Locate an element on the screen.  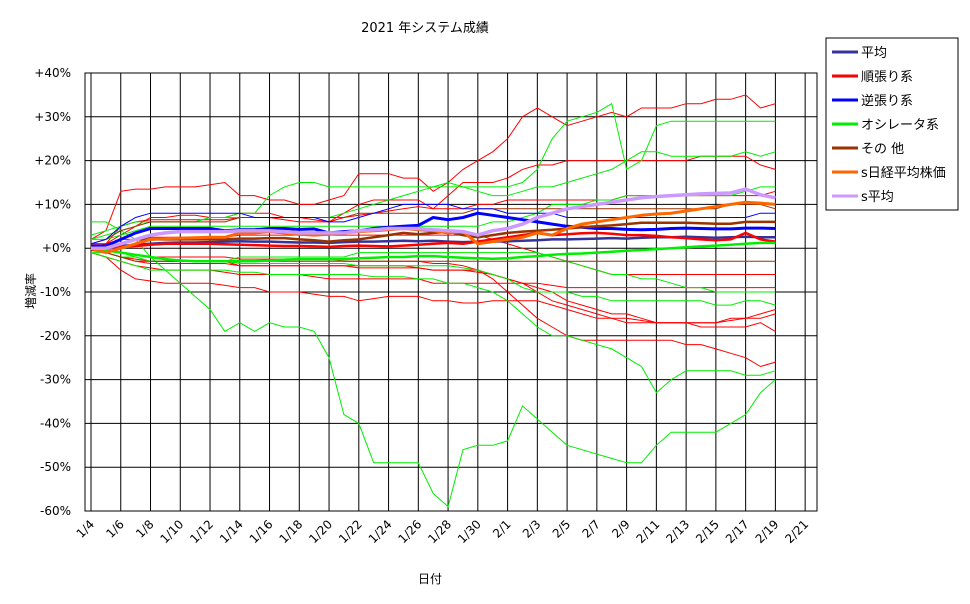
y-tick-label: -60% is located at coordinates (55, 511).